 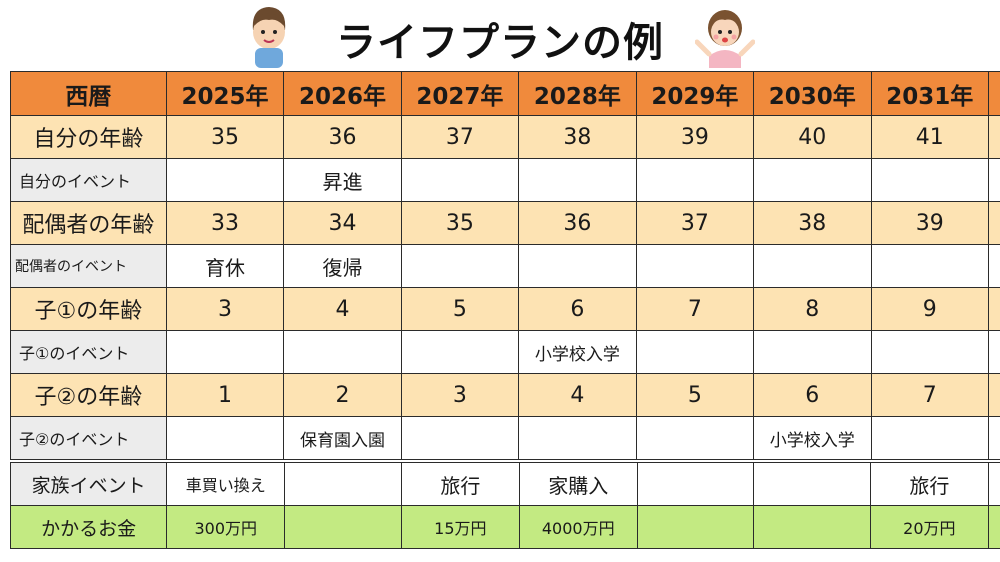 I want to click on table-cell: 1, so click(x=225, y=395).